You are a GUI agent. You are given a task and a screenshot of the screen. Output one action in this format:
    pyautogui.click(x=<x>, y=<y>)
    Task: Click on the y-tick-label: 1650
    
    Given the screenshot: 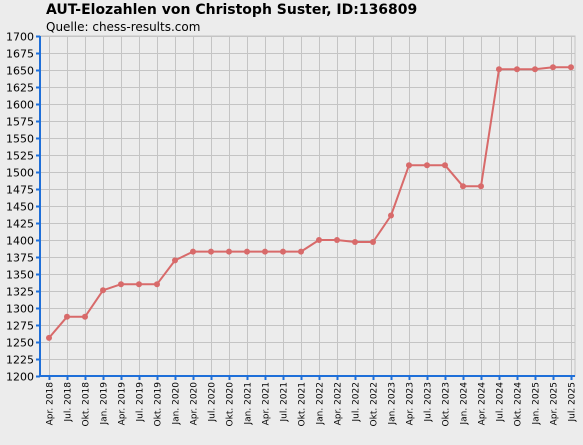 What is the action you would take?
    pyautogui.click(x=20, y=71)
    